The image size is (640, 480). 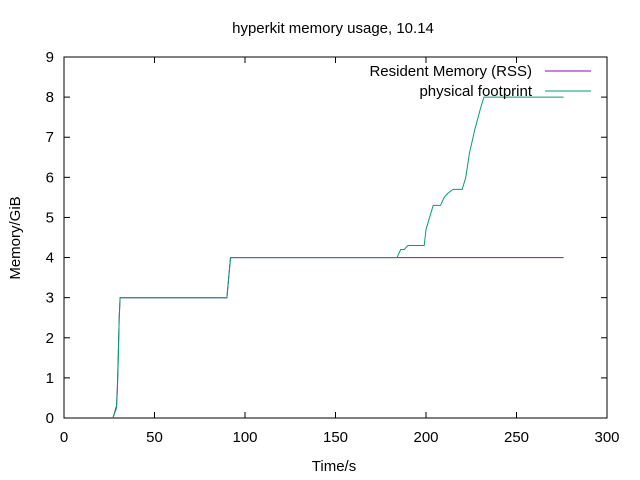 What do you see at coordinates (244, 437) in the screenshot?
I see `x-tick-label: 100` at bounding box center [244, 437].